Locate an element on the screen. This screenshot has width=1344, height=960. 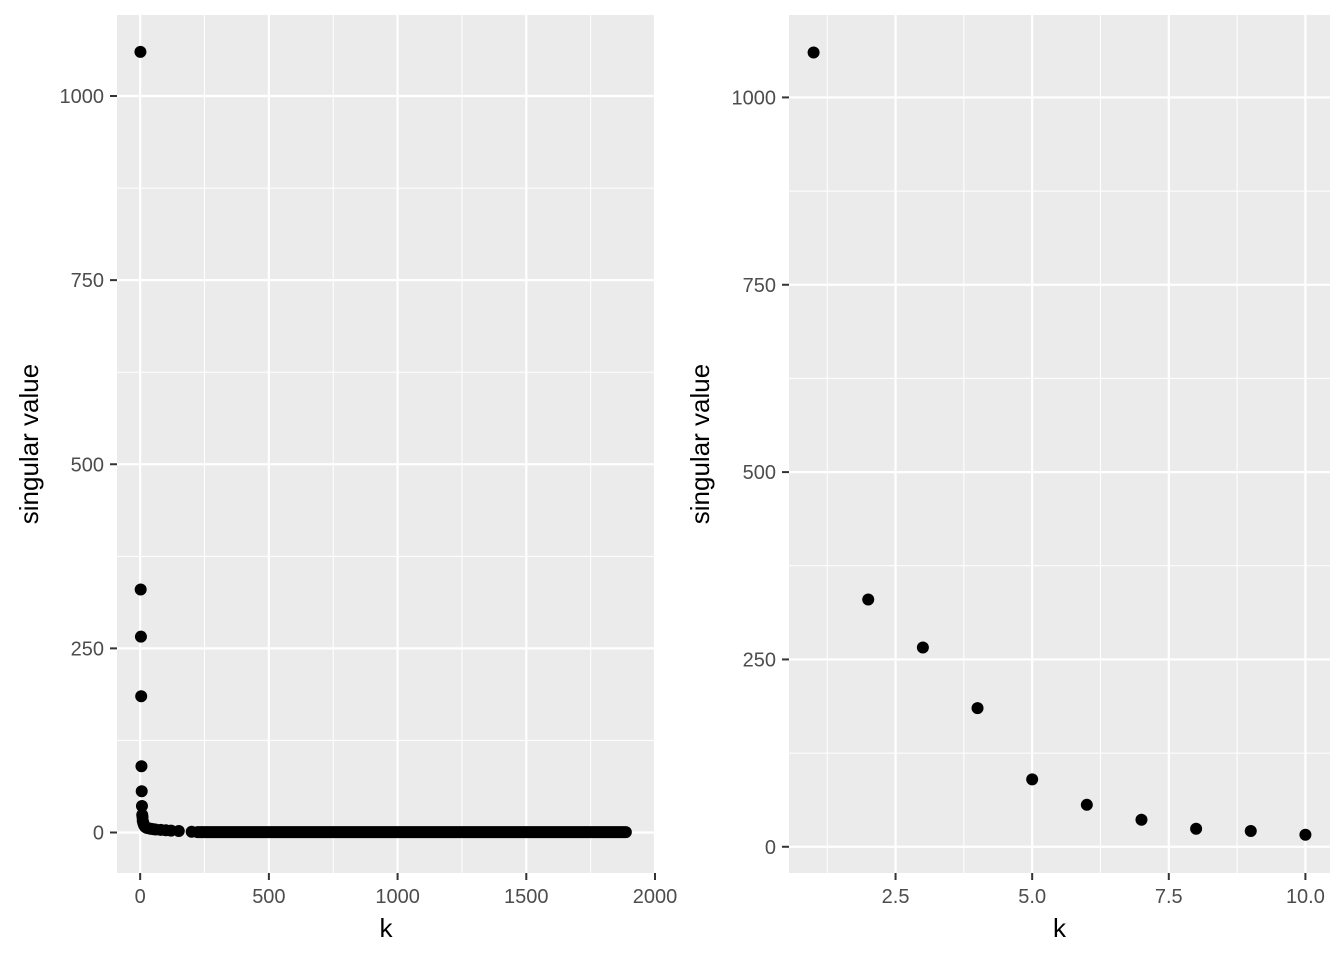
x-tick-label: 2.5 is located at coordinates (896, 897).